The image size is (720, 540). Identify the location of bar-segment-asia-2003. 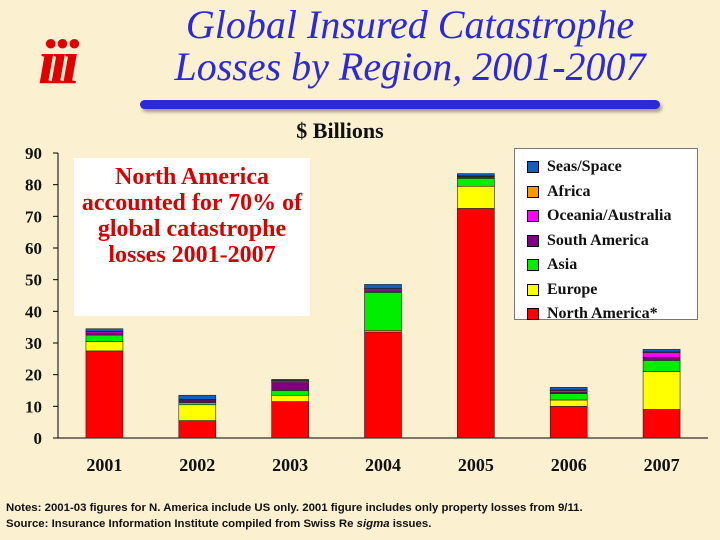
(290, 393).